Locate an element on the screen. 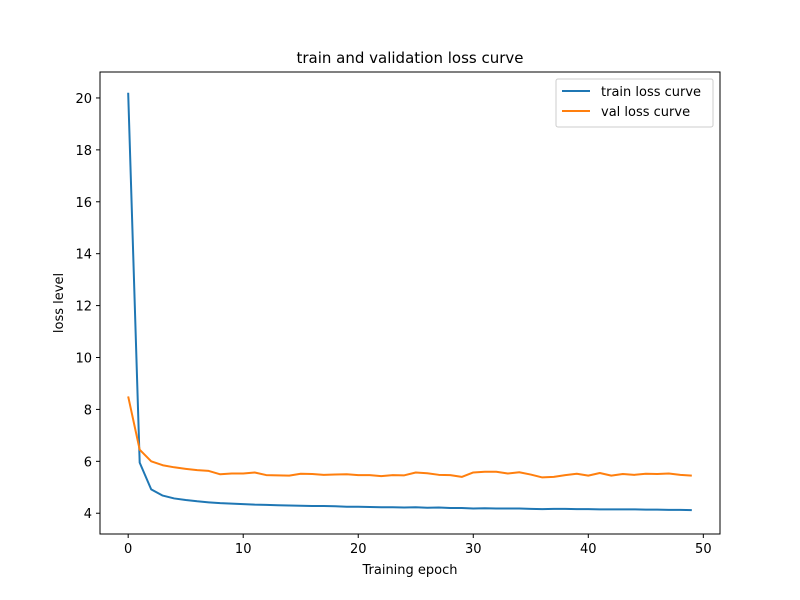 The height and width of the screenshot is (600, 800). y-axis-label: loss level is located at coordinates (59, 303).